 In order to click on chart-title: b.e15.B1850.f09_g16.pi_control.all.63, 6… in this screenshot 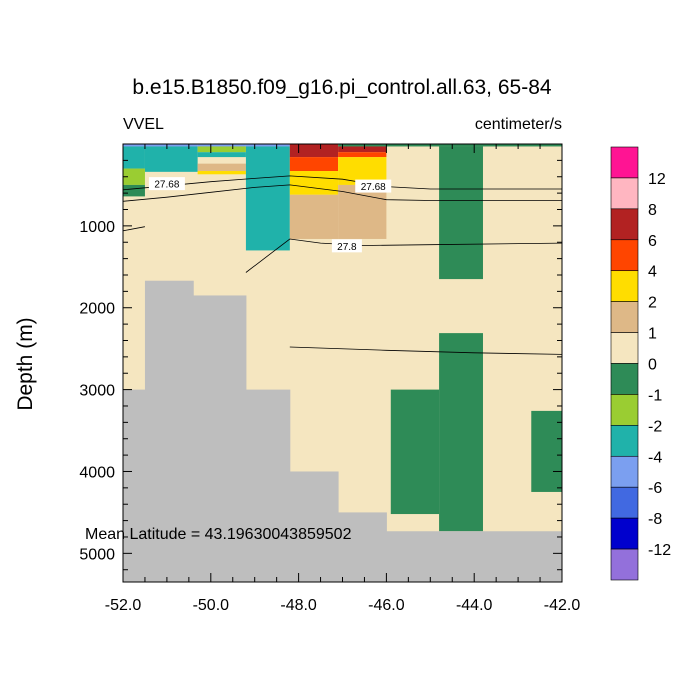, I will do `click(341, 87)`.